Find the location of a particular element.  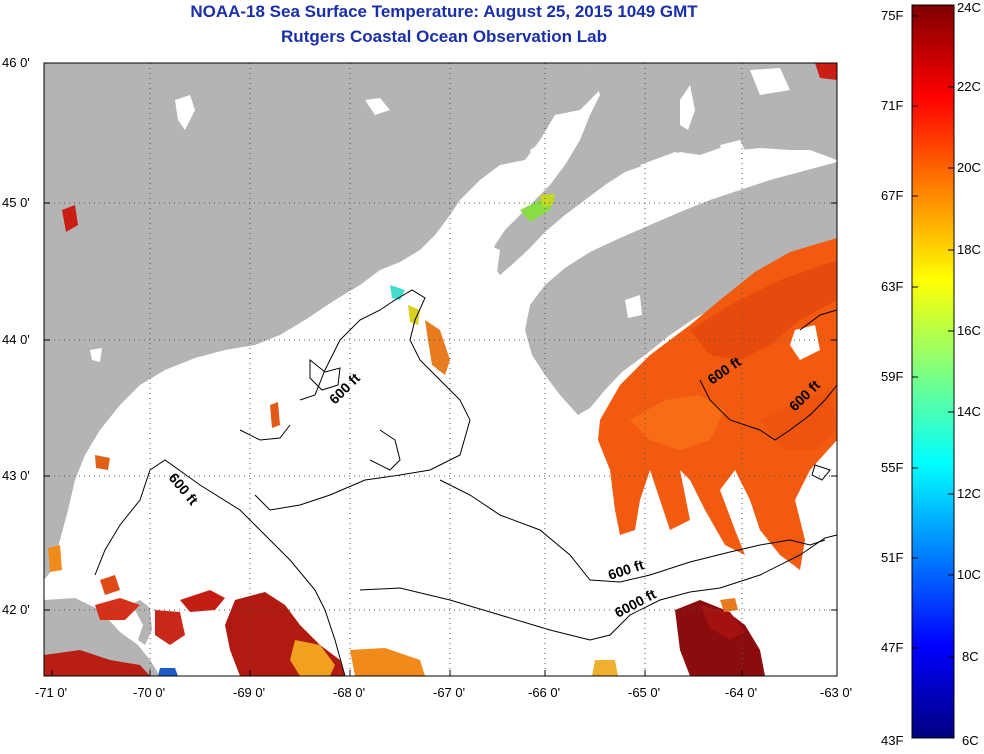

lat-label-46: 46 0' is located at coordinates (16, 62).